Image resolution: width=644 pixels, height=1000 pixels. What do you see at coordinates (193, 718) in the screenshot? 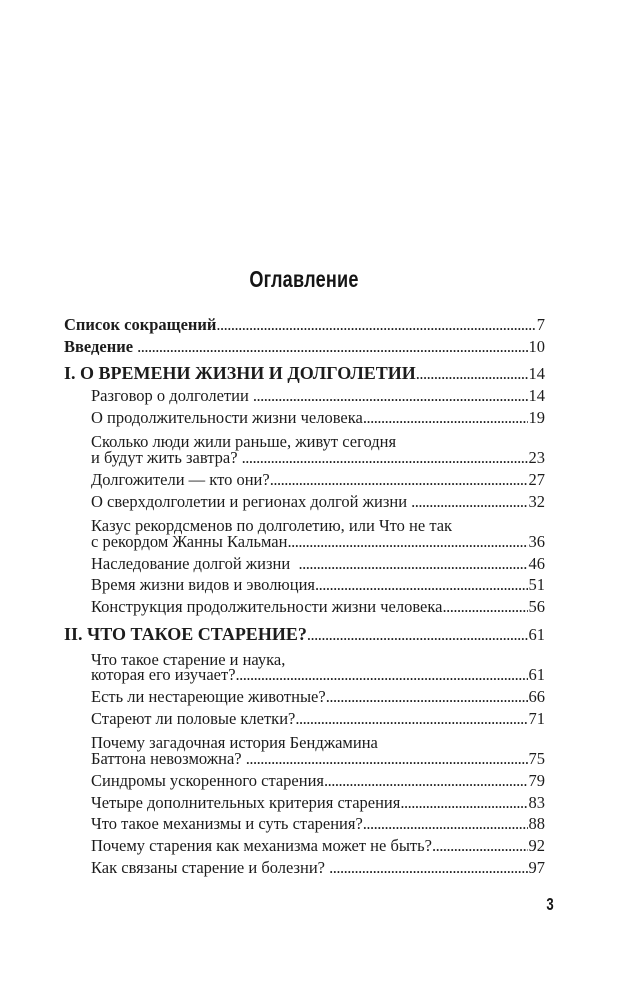
I see `toc-entry-text: Стареют ли половые клетки?` at bounding box center [193, 718].